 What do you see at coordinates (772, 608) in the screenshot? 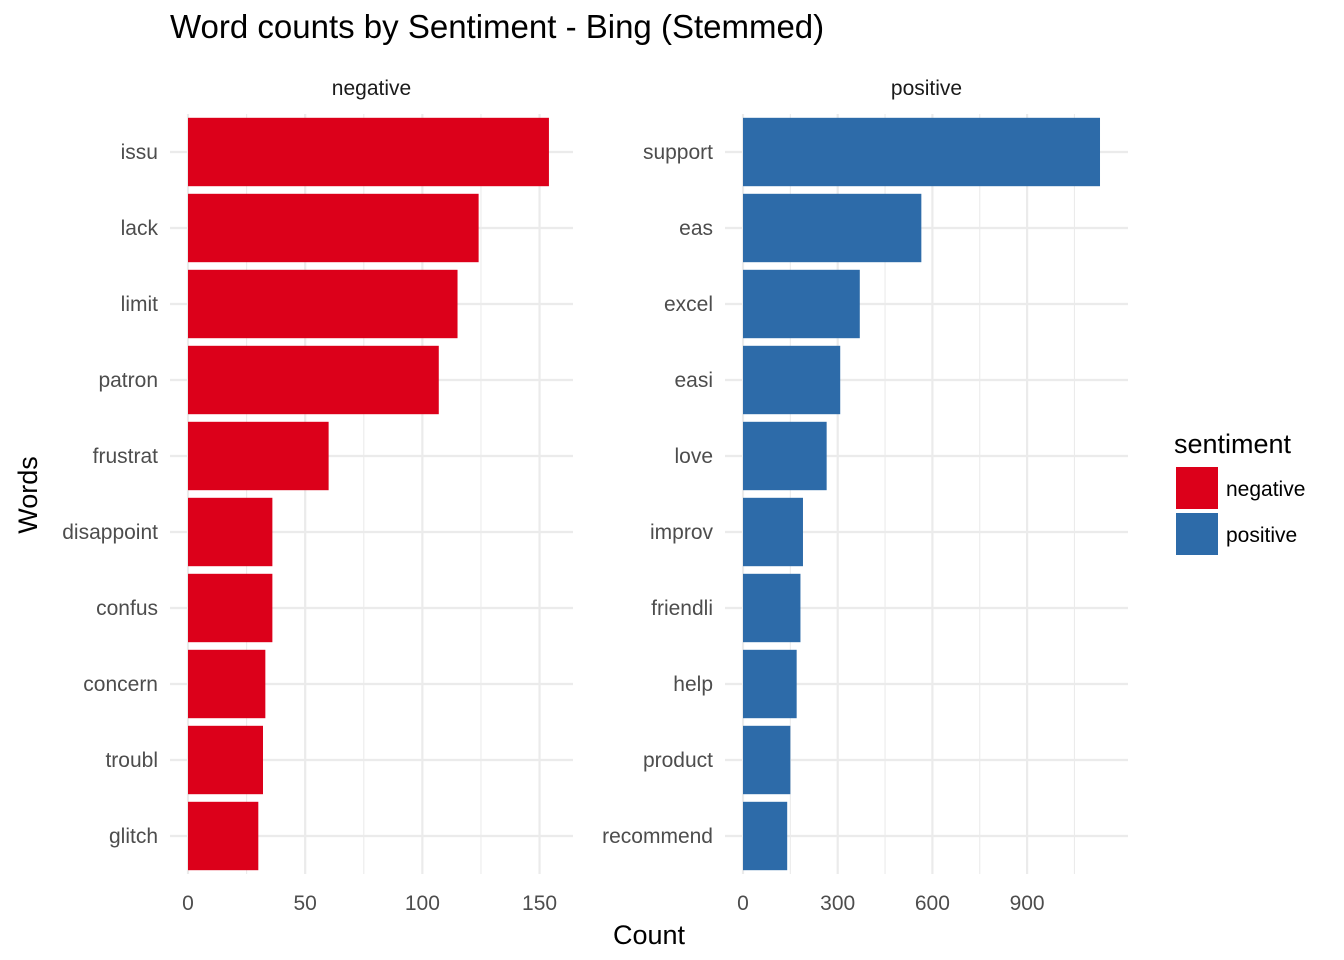
I see `bar-positive-friendli` at bounding box center [772, 608].